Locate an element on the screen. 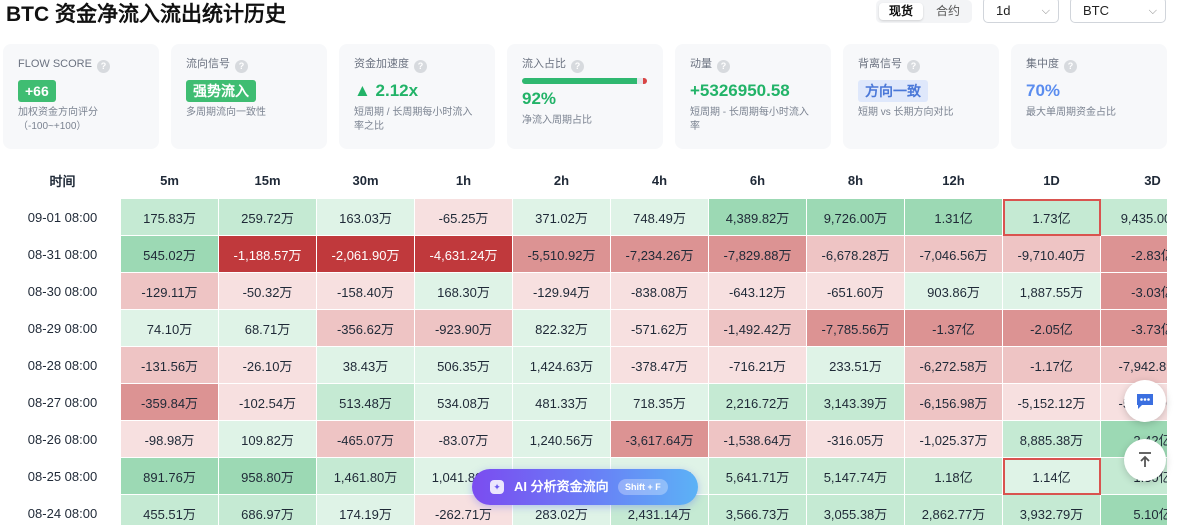 This screenshot has height=525, width=1200. flow-cell: -129.94万 is located at coordinates (561, 291).